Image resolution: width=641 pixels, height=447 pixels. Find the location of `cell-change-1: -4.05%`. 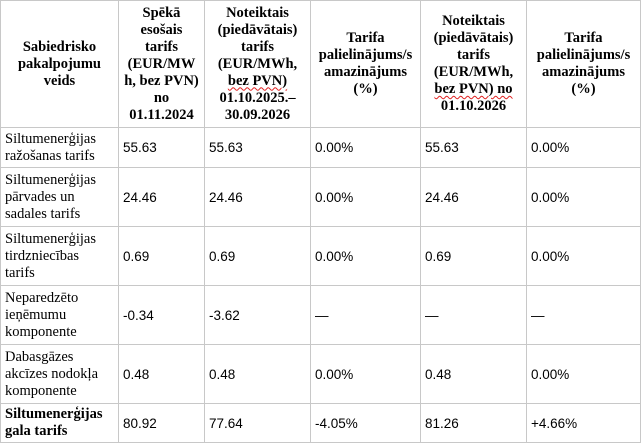

cell-change-1: -4.05% is located at coordinates (365, 423).